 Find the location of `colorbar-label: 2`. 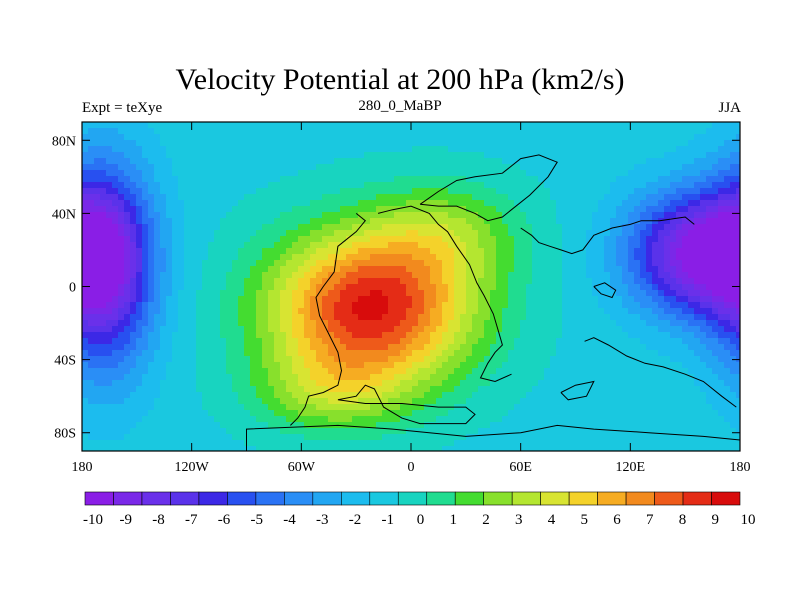

colorbar-label: 2 is located at coordinates (486, 520).